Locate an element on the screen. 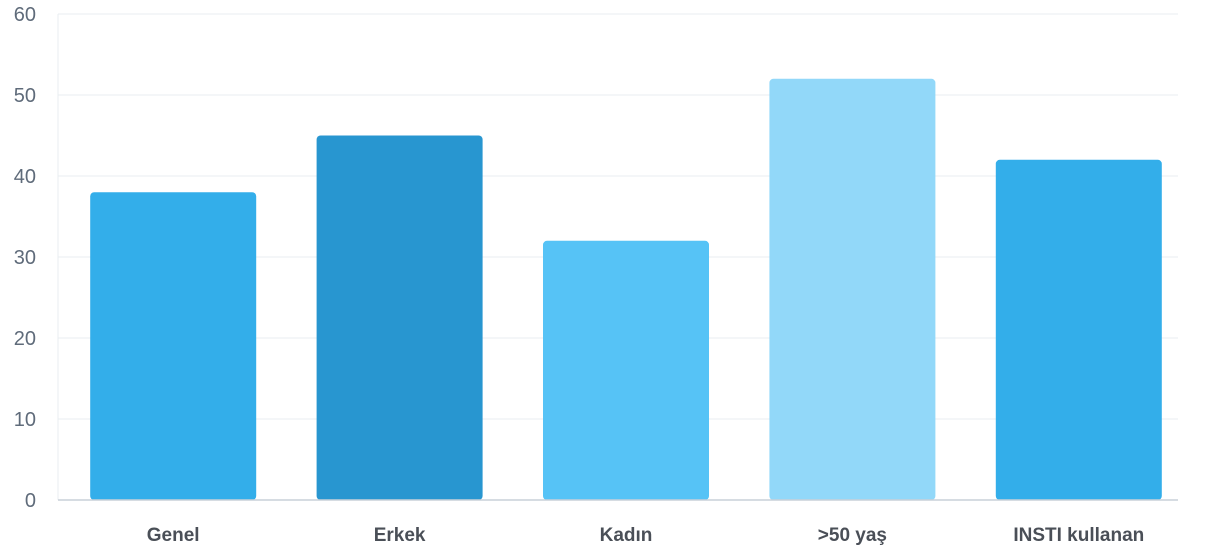 The width and height of the screenshot is (1205, 550). y-tick-label-30: 30 is located at coordinates (25, 258).